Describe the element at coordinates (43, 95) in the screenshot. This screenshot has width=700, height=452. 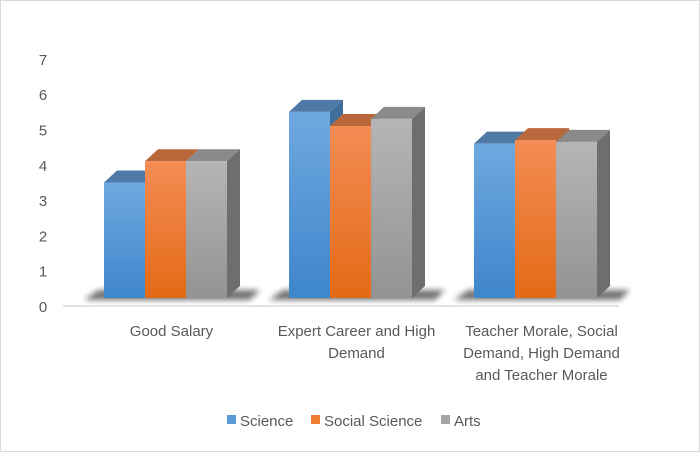
I see `y-tick-label: 6` at that location.